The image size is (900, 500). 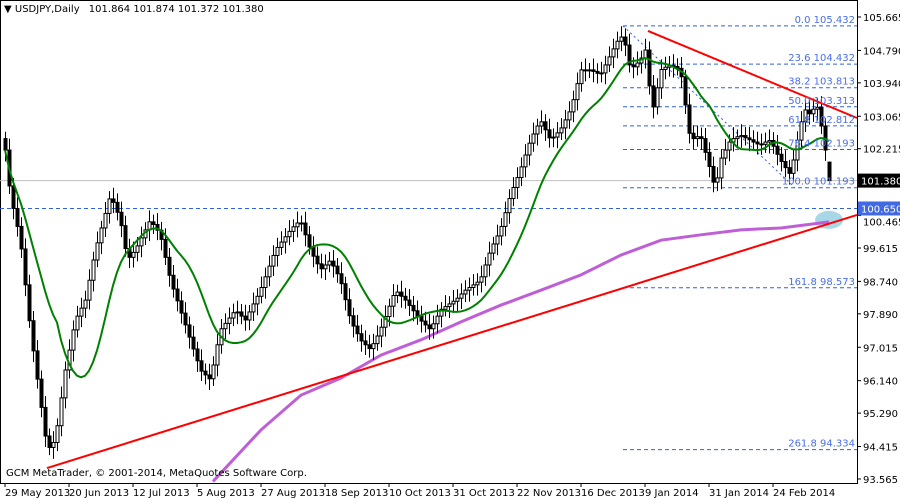 What do you see at coordinates (420, 493) in the screenshot?
I see `x-tick-label: 10 Oct 2013` at bounding box center [420, 493].